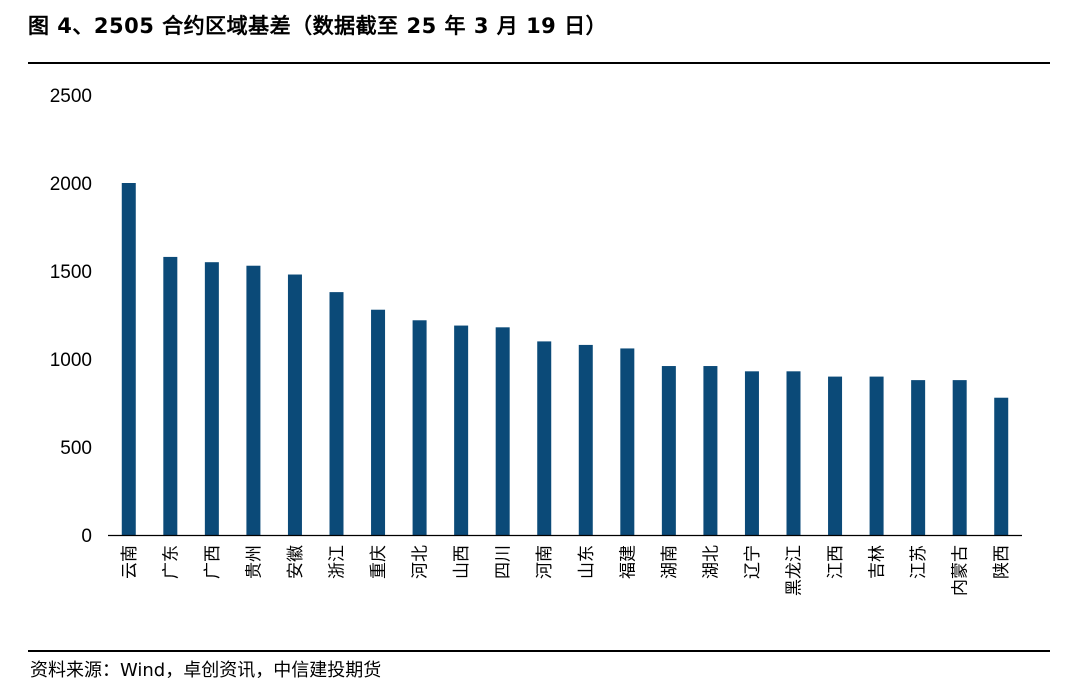  Describe the element at coordinates (587, 562) in the screenshot. I see `x-tick-label: 山东` at that location.